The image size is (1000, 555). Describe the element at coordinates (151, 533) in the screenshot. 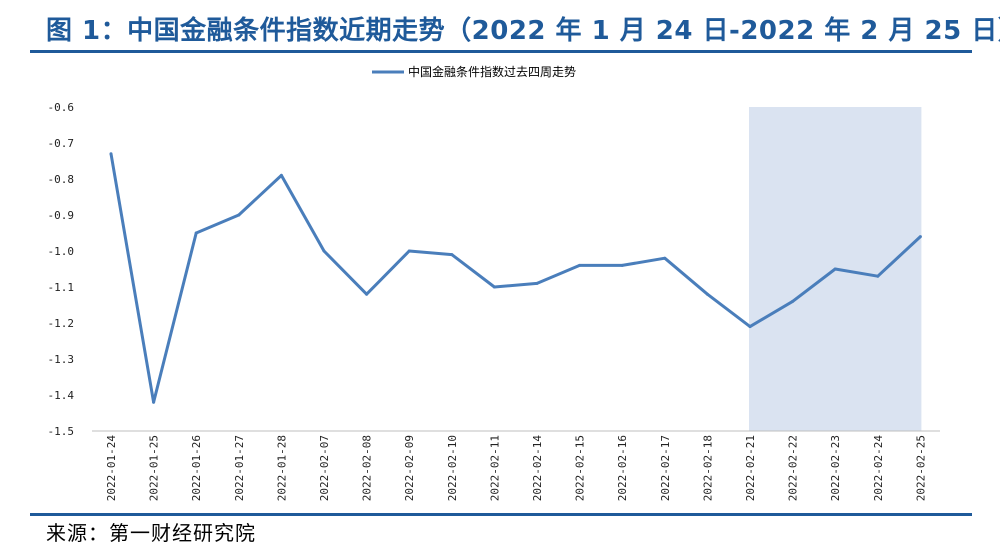

I see `source-note: 来源：第一财经研究院` at that location.